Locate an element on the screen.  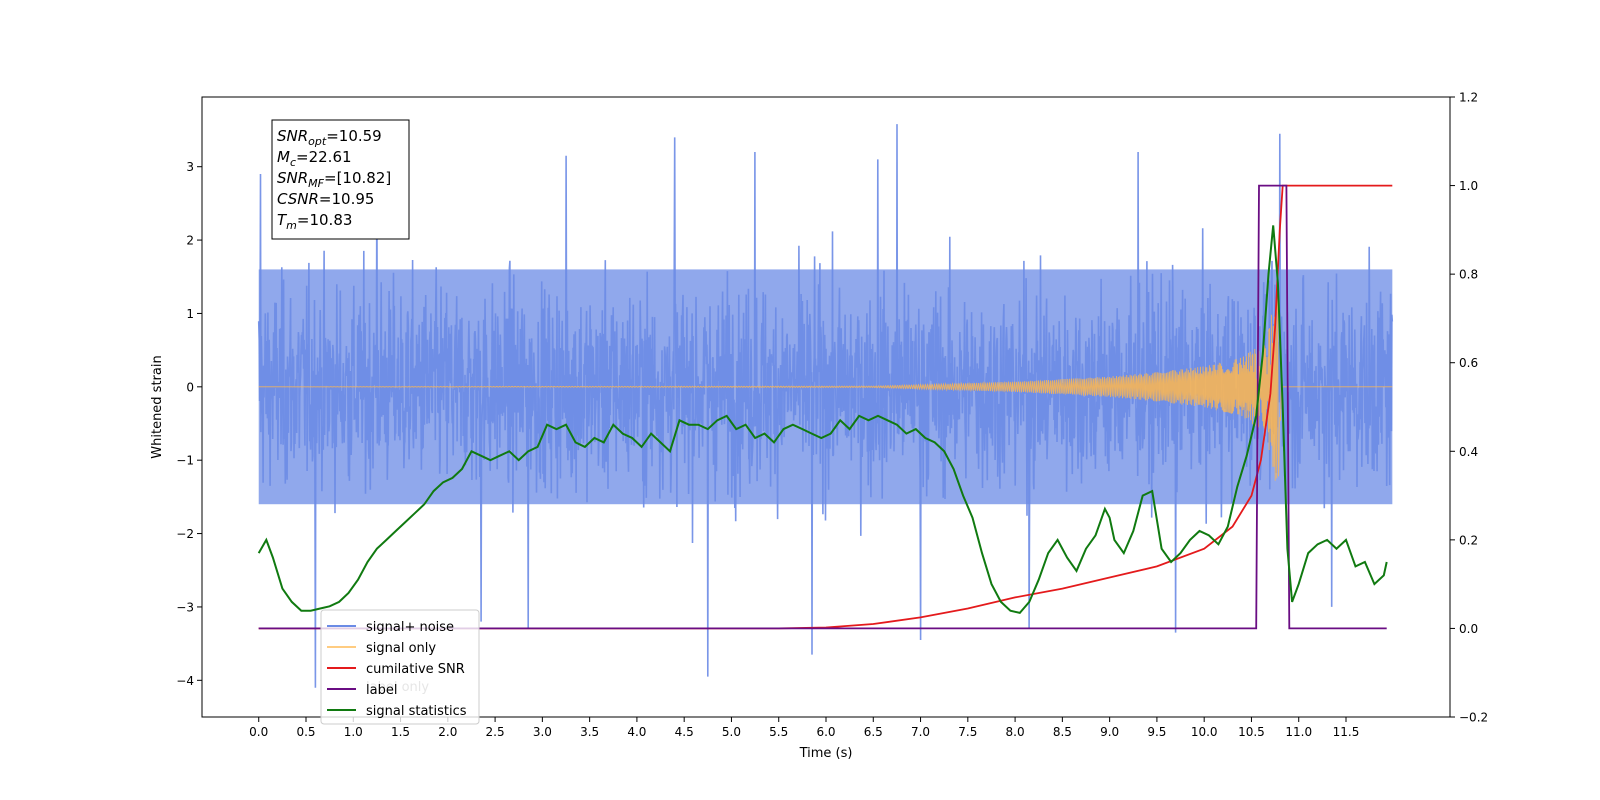
x-tick-label: 10.5 is located at coordinates (1251, 732).